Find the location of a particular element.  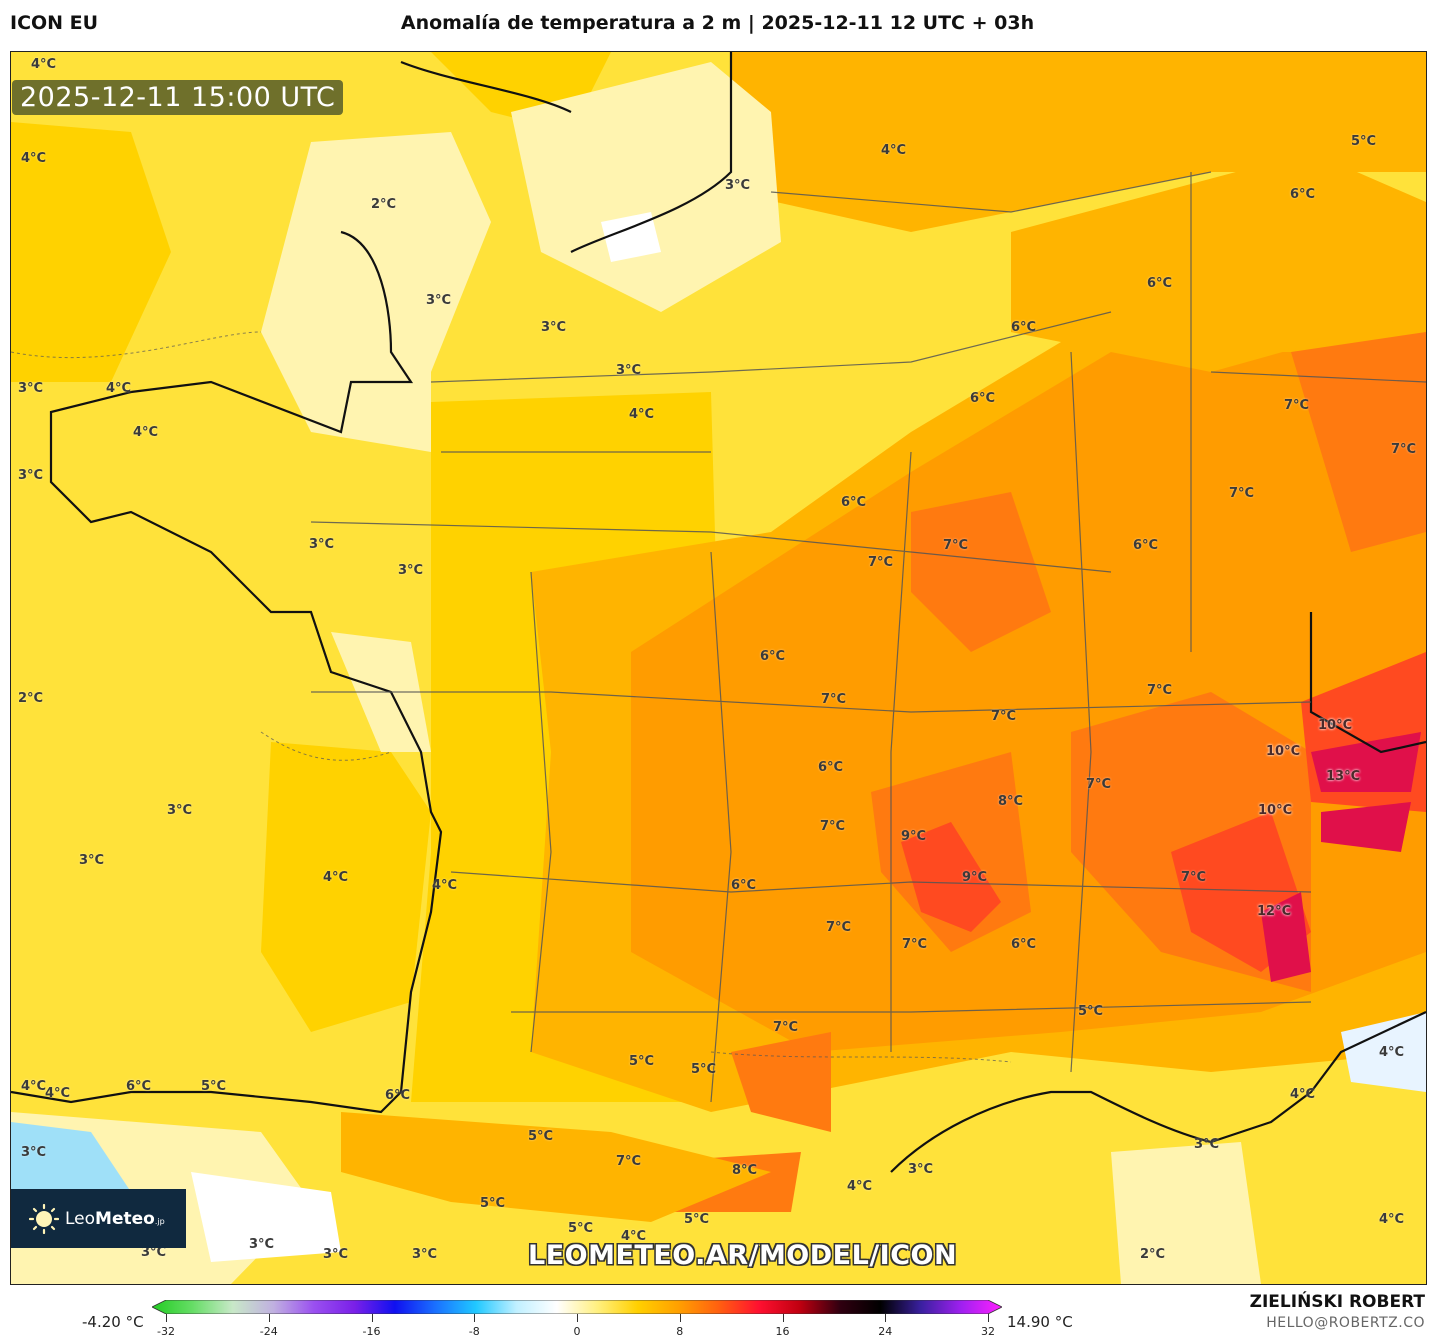

colorbar-tick-label: 24 is located at coordinates (885, 1331).